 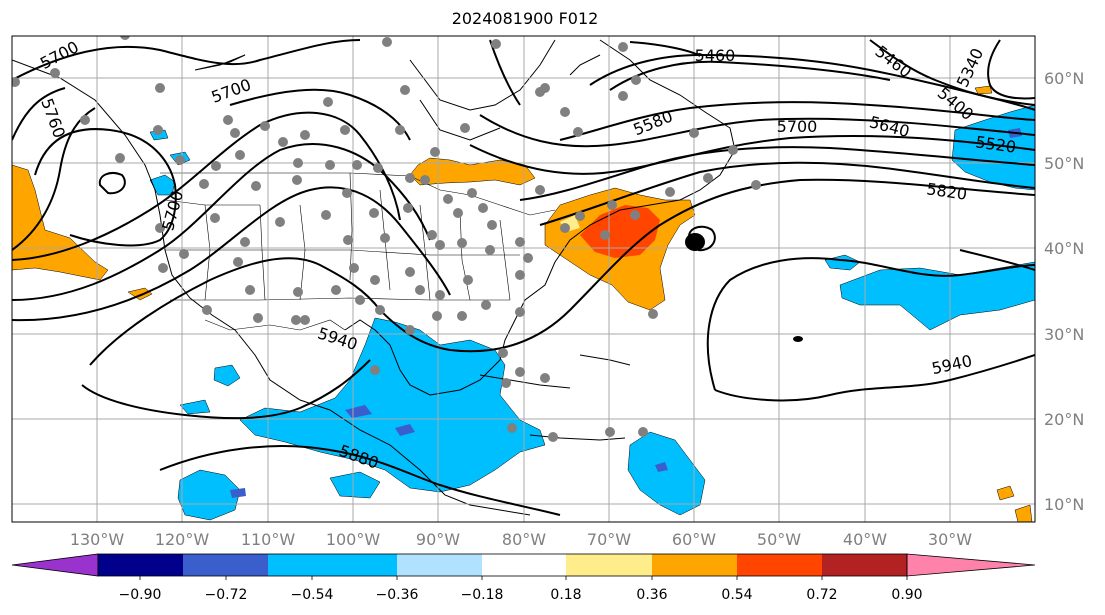 I want to click on contour-label: 5700, so click(x=797, y=126).